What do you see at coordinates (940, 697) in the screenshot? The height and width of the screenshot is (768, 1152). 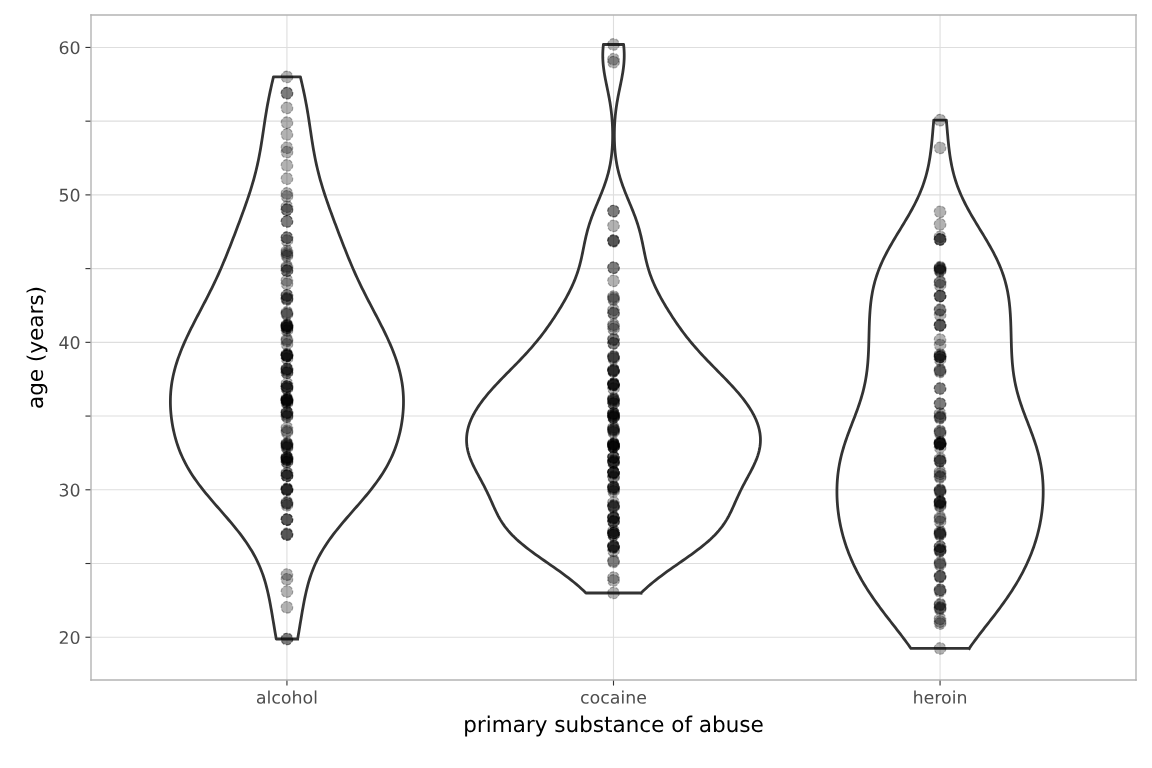 I see `x-tick-label: heroin` at bounding box center [940, 697].